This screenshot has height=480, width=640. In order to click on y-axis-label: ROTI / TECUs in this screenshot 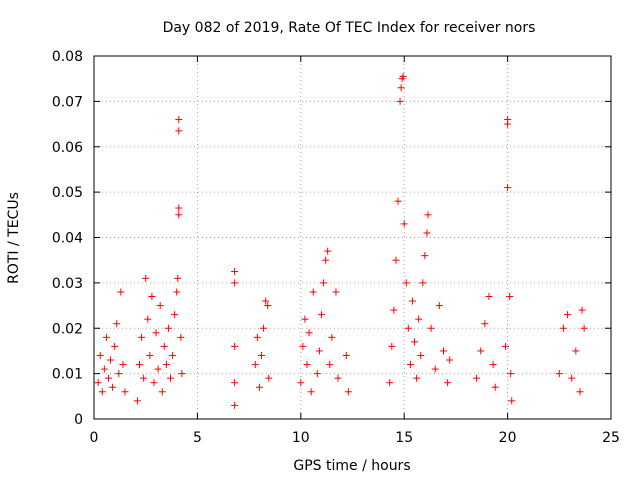, I will do `click(14, 238)`.